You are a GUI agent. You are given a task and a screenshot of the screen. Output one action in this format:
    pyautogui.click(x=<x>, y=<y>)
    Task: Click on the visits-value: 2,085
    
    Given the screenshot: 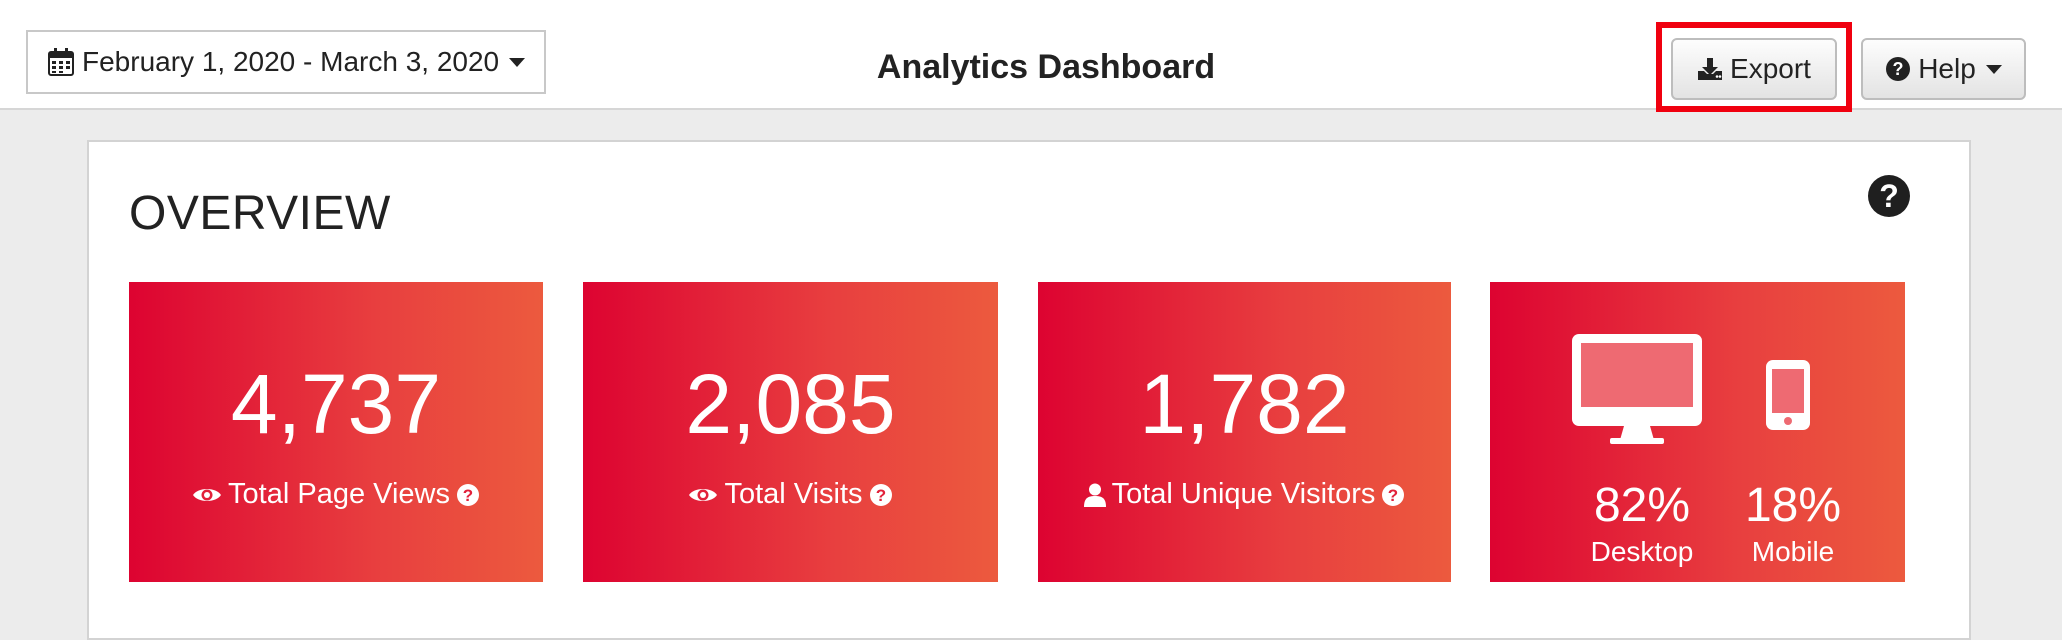 What is the action you would take?
    pyautogui.click(x=790, y=404)
    